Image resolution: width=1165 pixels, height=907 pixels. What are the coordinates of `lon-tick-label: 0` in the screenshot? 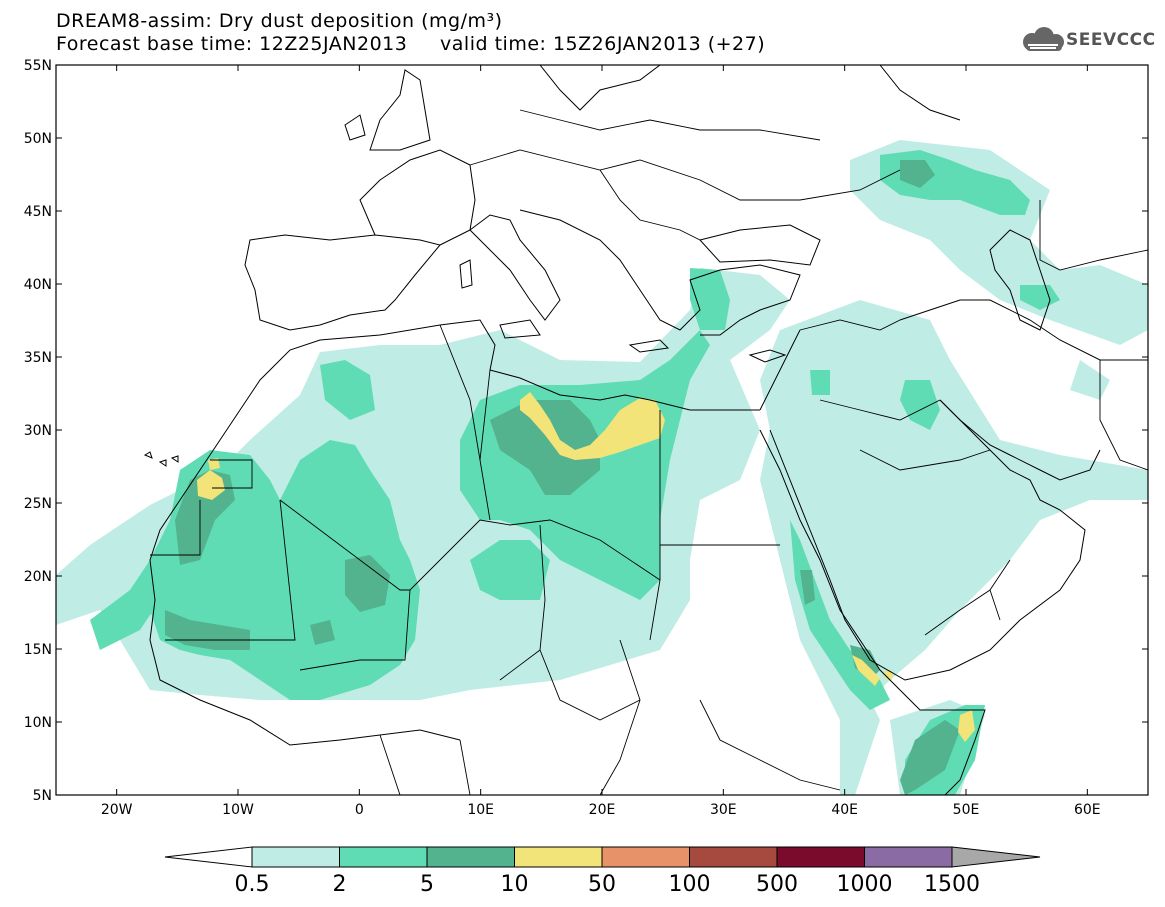 It's located at (359, 810).